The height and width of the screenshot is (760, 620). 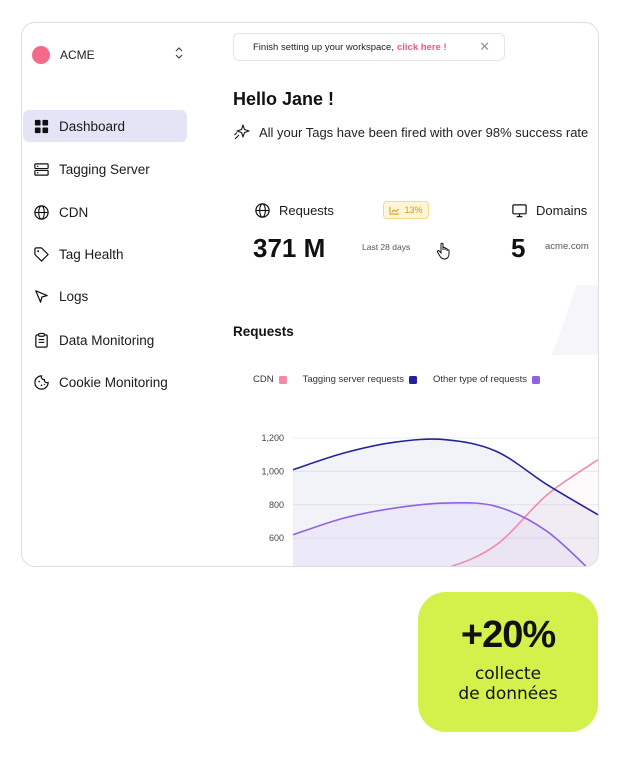 I want to click on clipboard-icon, so click(x=41, y=340).